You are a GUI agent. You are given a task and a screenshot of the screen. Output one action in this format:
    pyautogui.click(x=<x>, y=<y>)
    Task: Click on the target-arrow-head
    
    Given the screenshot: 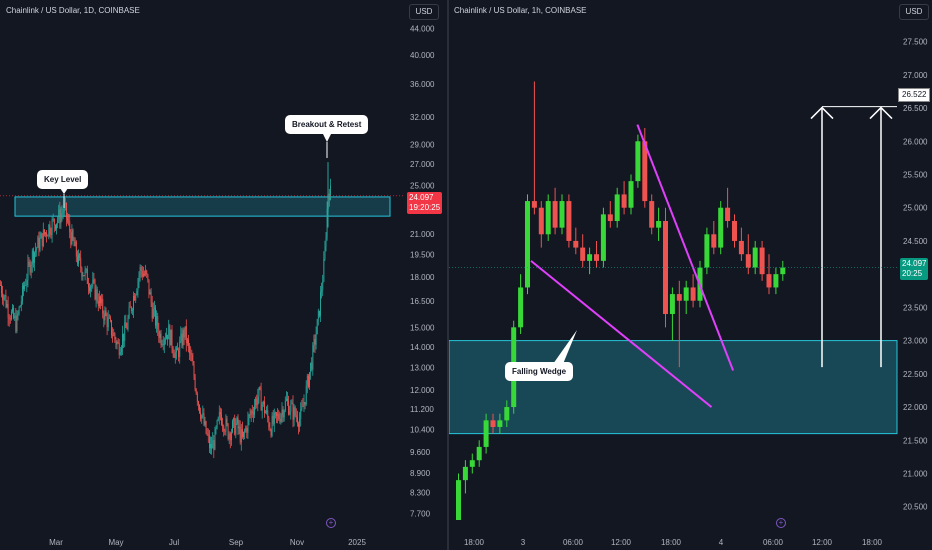 What is the action you would take?
    pyautogui.click(x=881, y=113)
    